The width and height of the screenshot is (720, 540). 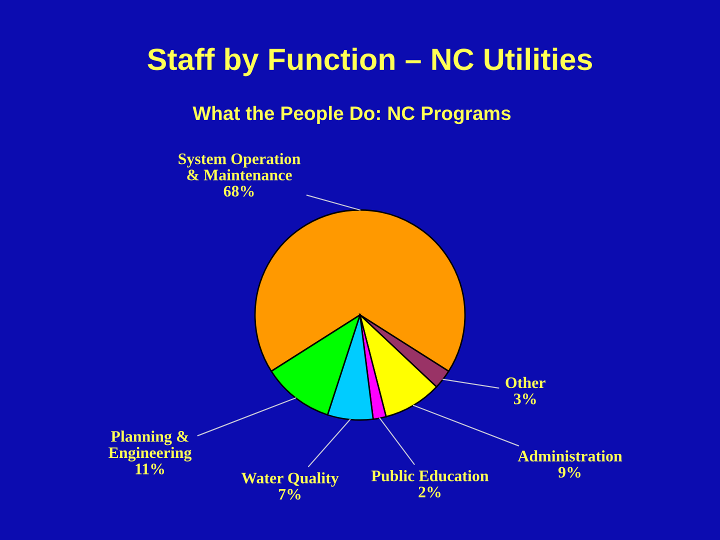 What do you see at coordinates (430, 476) in the screenshot?
I see `slice-label: Public Education` at bounding box center [430, 476].